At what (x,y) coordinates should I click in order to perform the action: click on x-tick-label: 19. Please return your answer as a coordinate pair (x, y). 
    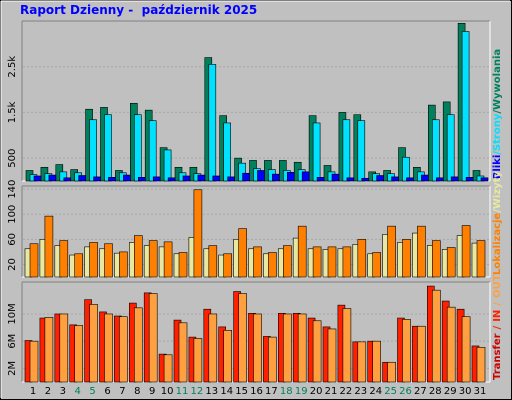
    Looking at the image, I should click on (301, 391).